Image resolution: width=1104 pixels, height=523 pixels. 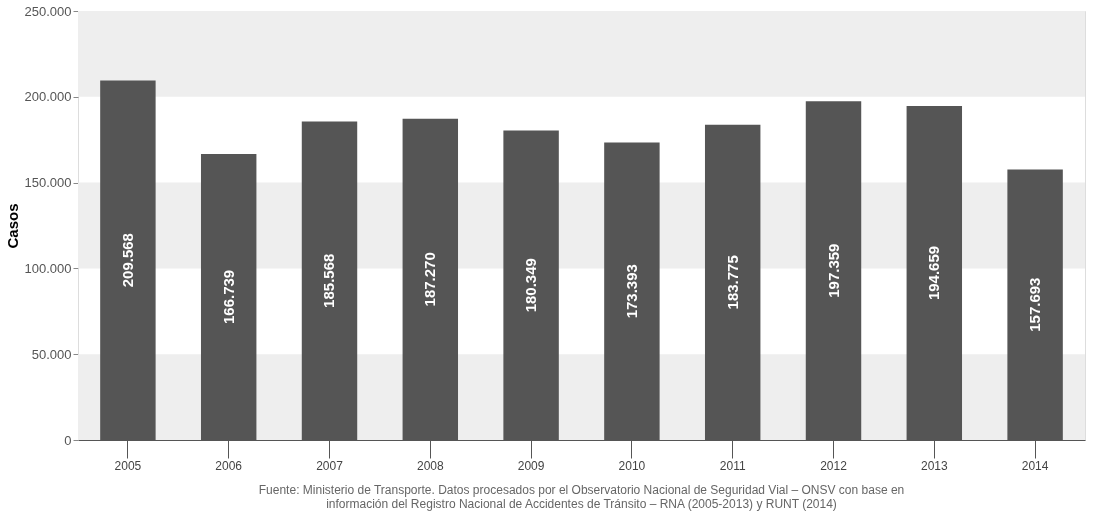 I want to click on x-tick-label: 2008, so click(x=430, y=465).